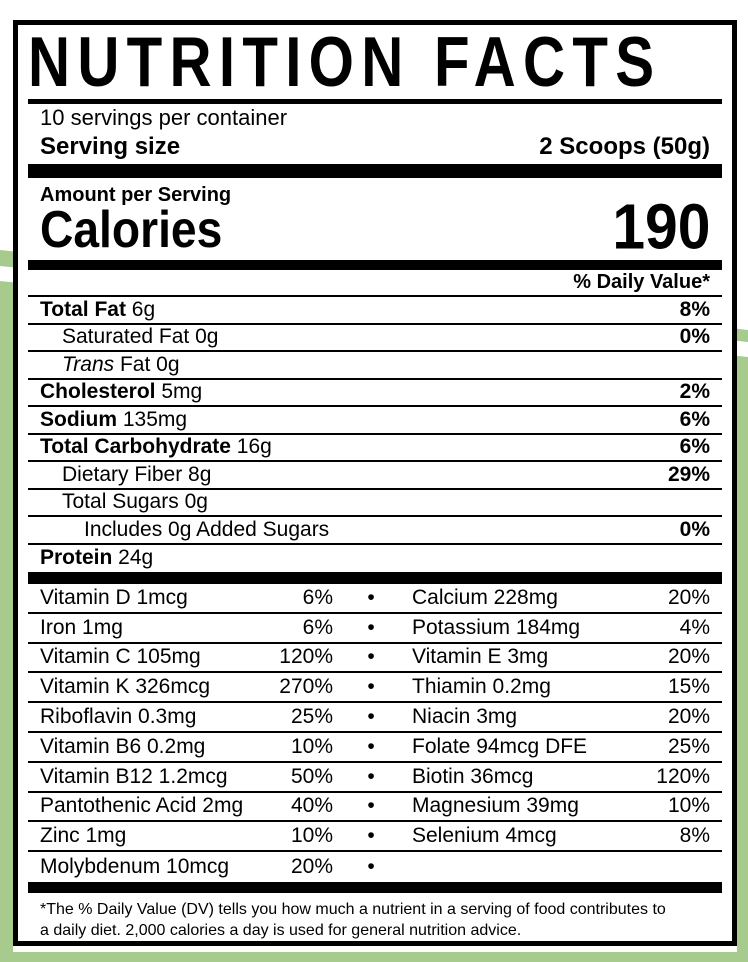 The image size is (748, 962). I want to click on vitamin-daily-value: 270%, so click(306, 687).